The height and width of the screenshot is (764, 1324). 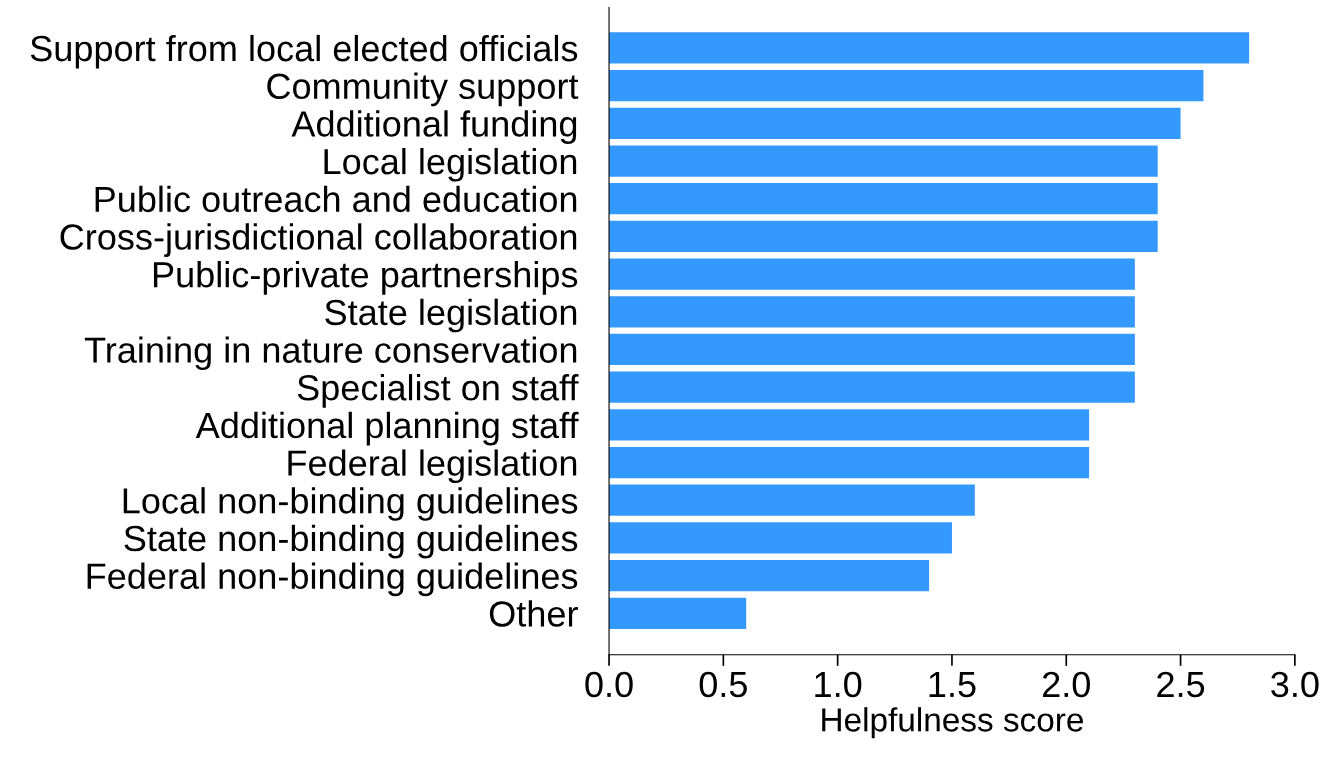 What do you see at coordinates (838, 684) in the screenshot?
I see `x-tick-label: 1.0` at bounding box center [838, 684].